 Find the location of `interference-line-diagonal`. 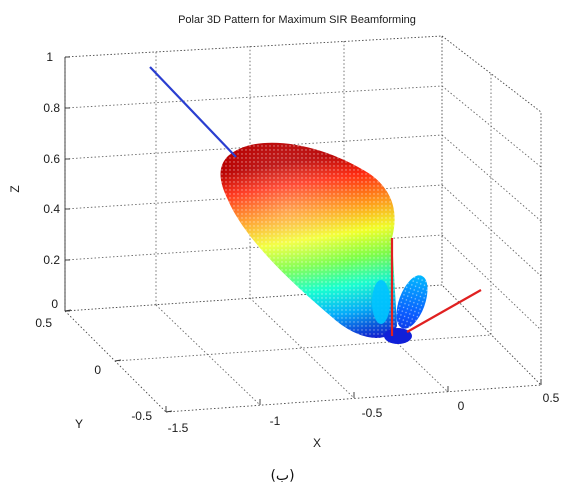

interference-line-diagonal is located at coordinates (444, 311).